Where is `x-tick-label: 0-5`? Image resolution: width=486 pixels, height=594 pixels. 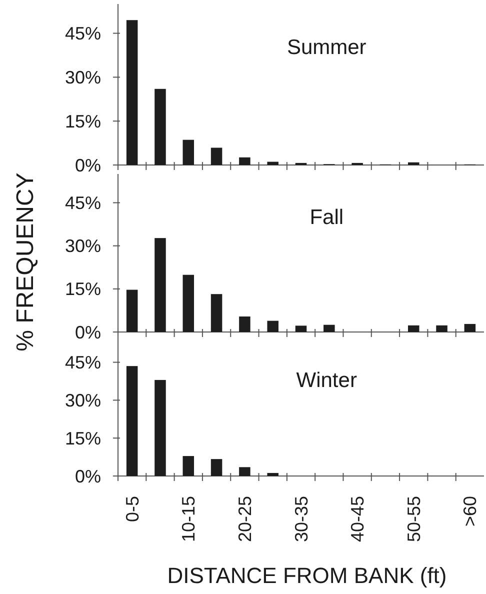
x-tick-label: 0-5 is located at coordinates (132, 509).